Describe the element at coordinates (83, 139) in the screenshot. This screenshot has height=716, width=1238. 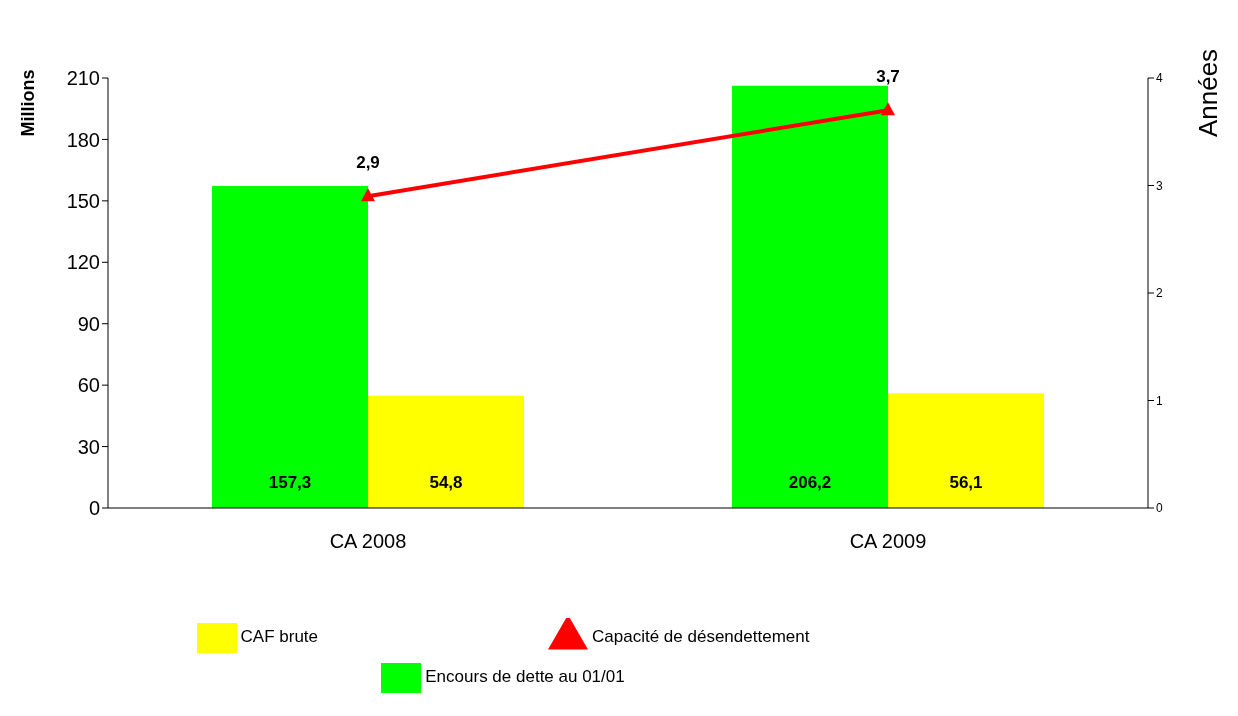
I see `y-tick-label: 180` at that location.